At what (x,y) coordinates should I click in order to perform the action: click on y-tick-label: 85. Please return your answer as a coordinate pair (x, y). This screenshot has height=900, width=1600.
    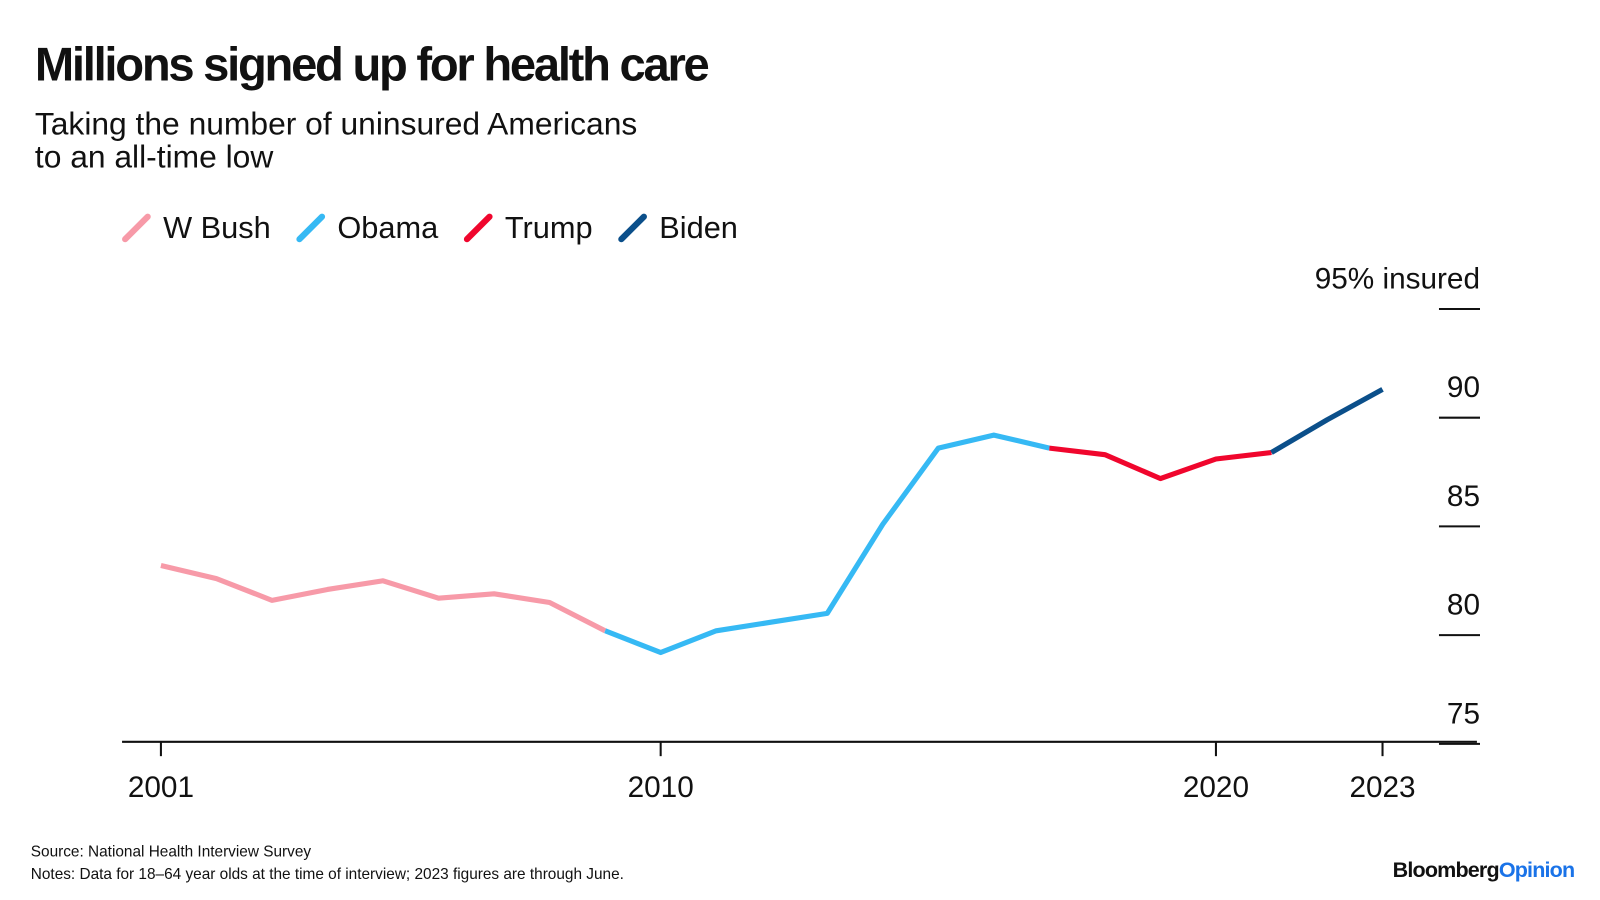
    Looking at the image, I should click on (1463, 496).